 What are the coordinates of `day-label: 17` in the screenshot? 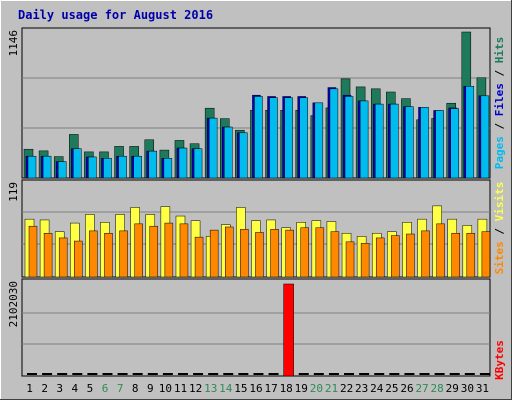 It's located at (270, 388).